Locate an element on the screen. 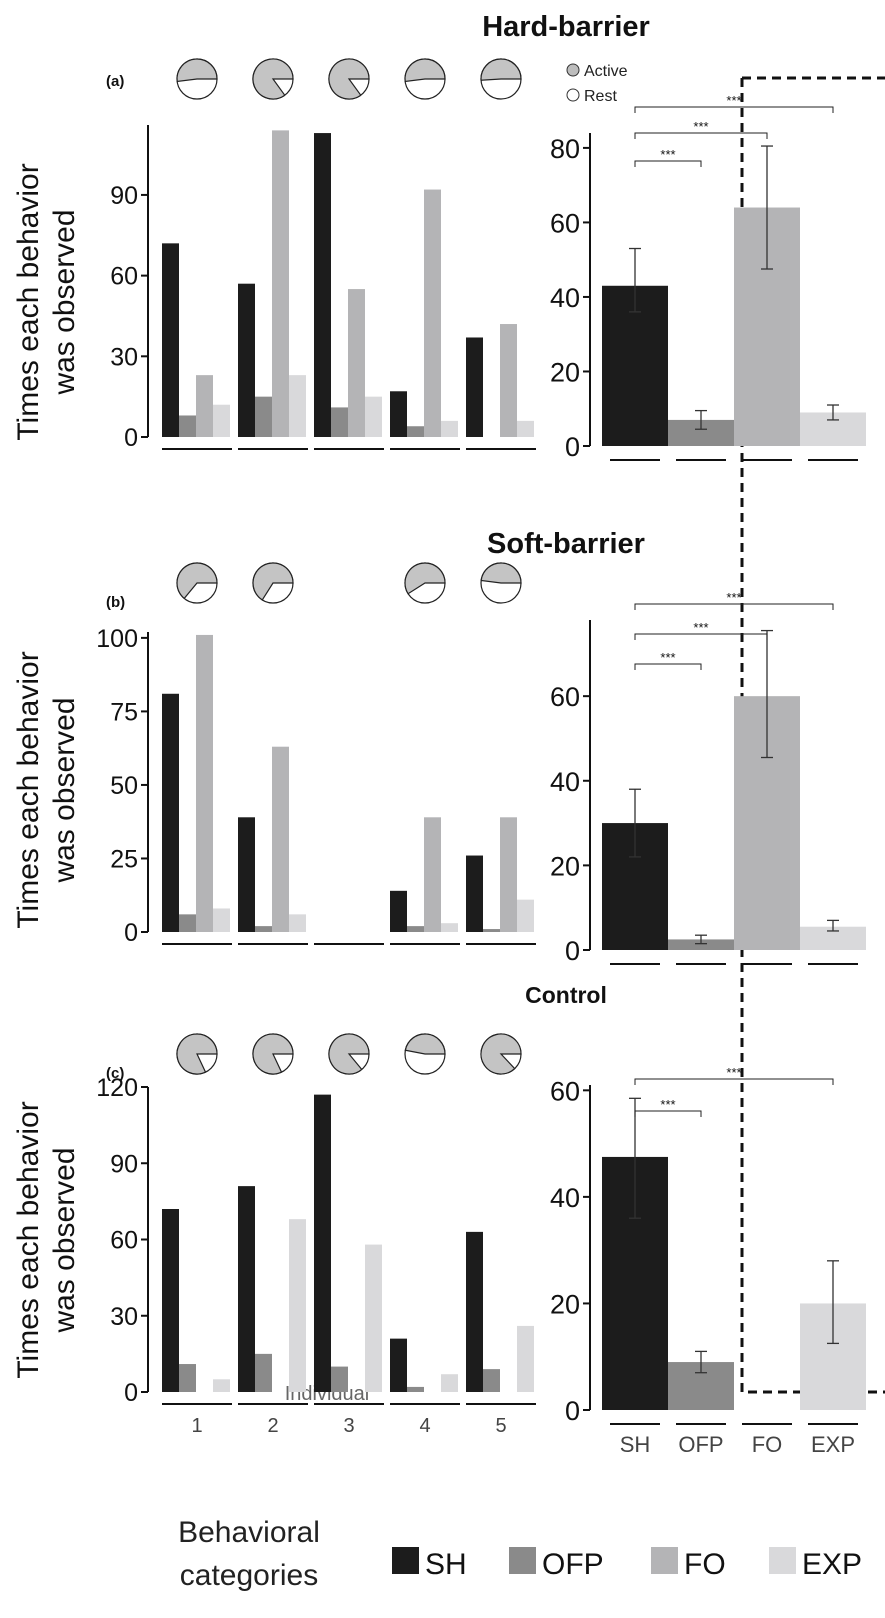 The width and height of the screenshot is (885, 1618). p2-xtick-1: 1 is located at coordinates (196, 1426).